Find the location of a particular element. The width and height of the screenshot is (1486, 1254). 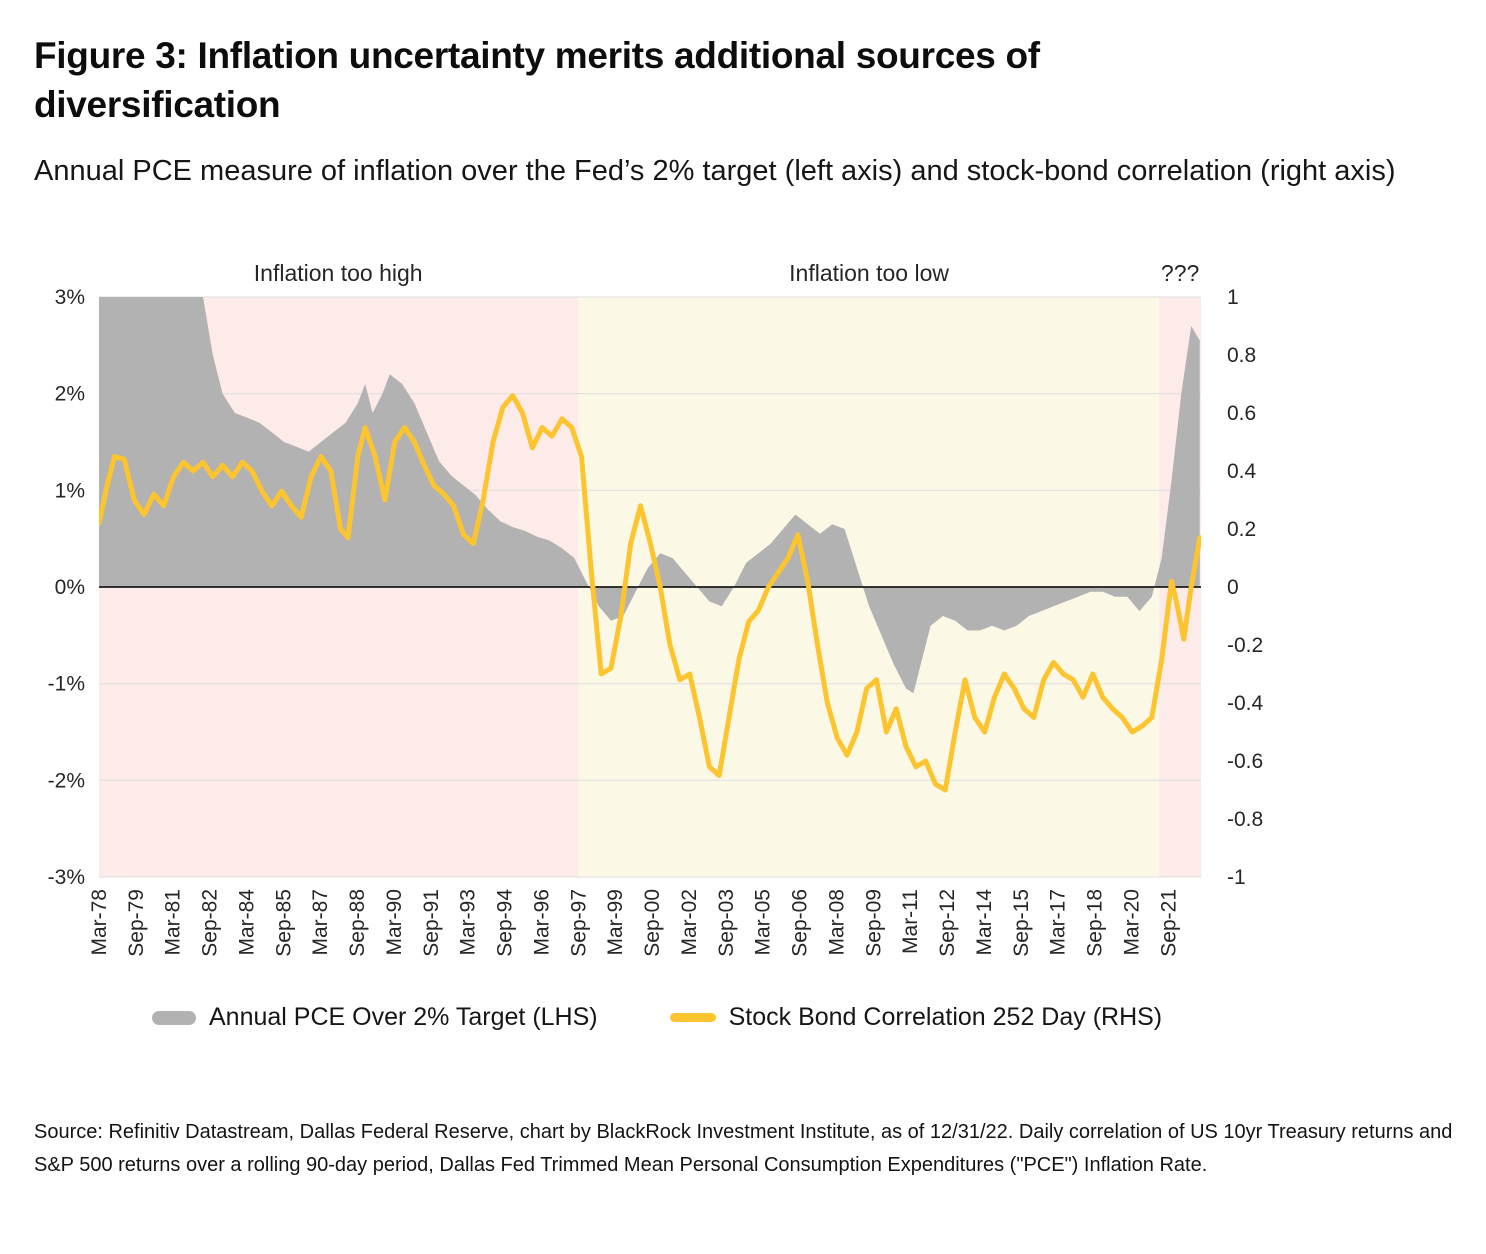

x-axis-label: Sep-97 is located at coordinates (578, 923).